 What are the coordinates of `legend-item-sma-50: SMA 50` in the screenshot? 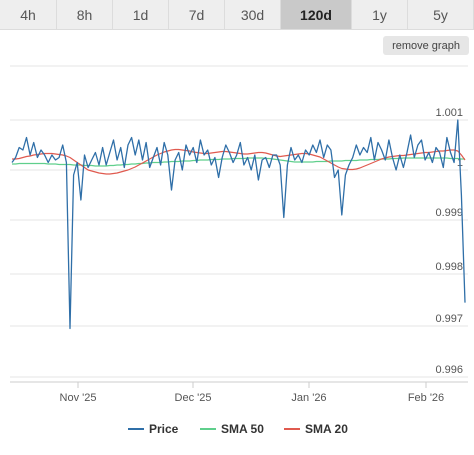 It's located at (232, 429).